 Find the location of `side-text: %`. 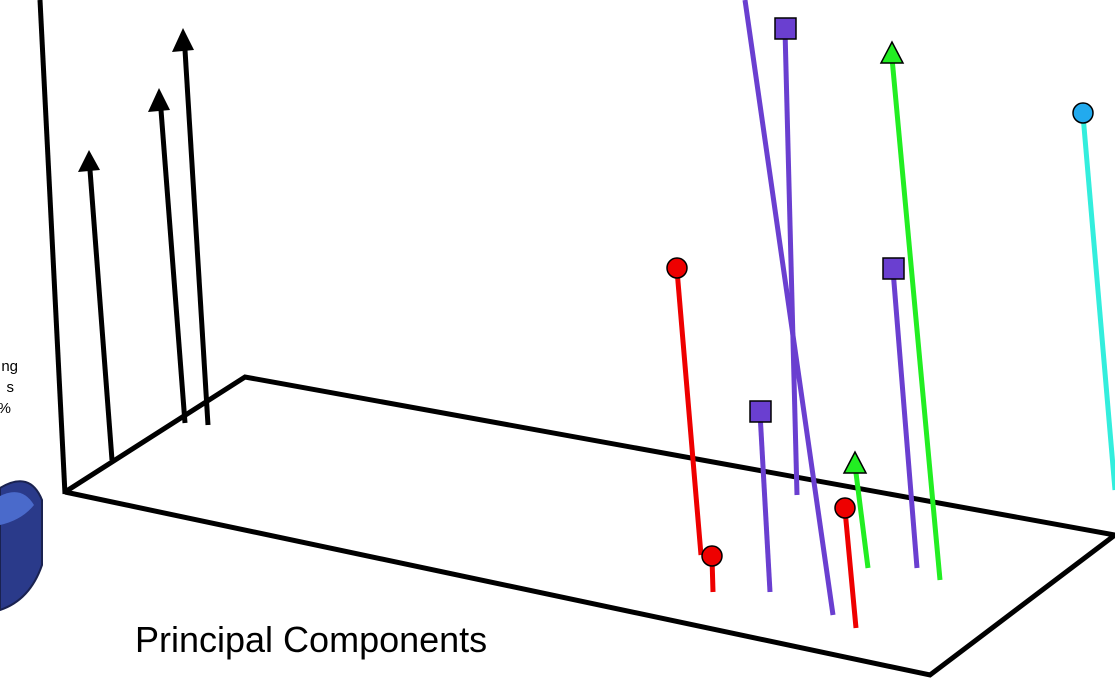

side-text: % is located at coordinates (5, 408).